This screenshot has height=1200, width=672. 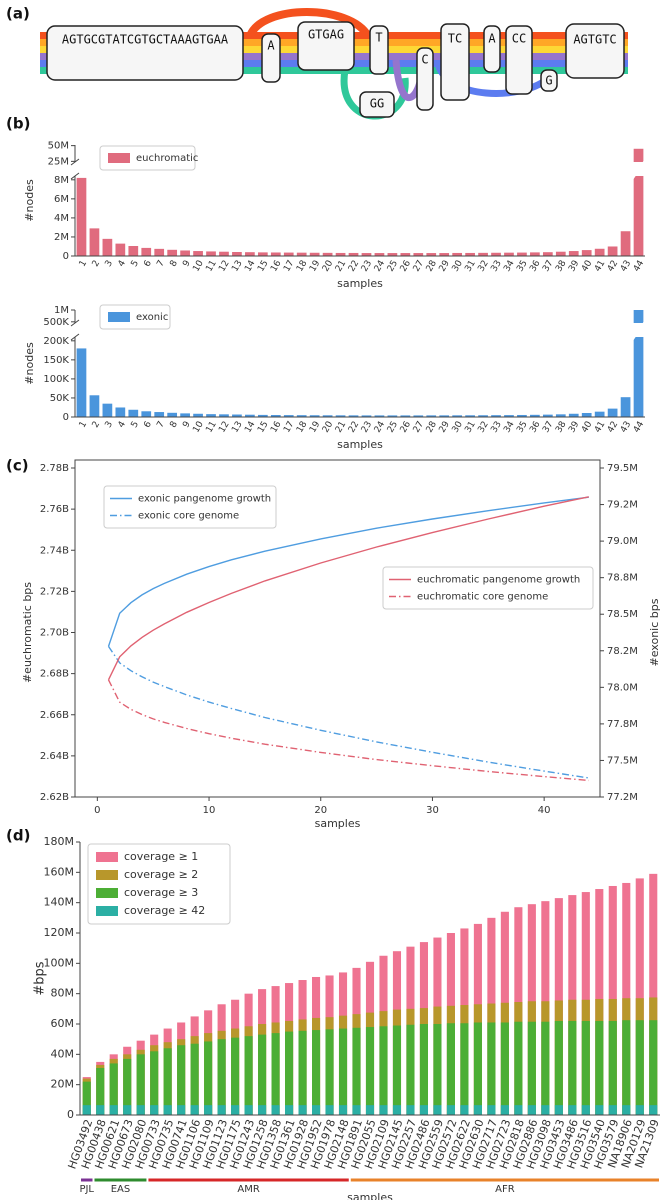 What do you see at coordinates (622, 797) in the screenshot?
I see `y2-tick-label: 77.2M` at bounding box center [622, 797].